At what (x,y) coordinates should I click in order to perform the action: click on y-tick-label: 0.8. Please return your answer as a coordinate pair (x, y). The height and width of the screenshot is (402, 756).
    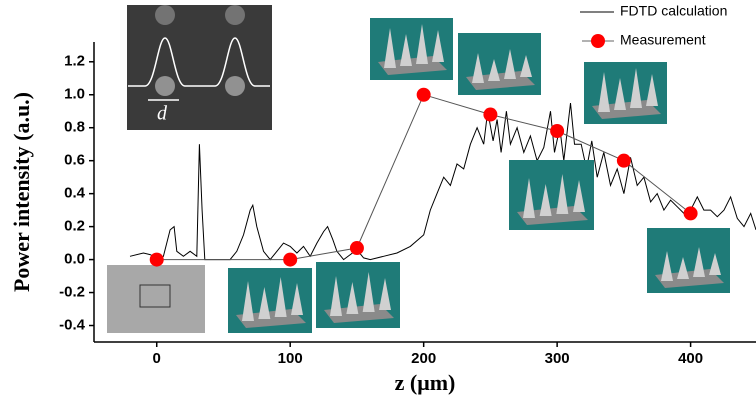
    Looking at the image, I should click on (74, 127).